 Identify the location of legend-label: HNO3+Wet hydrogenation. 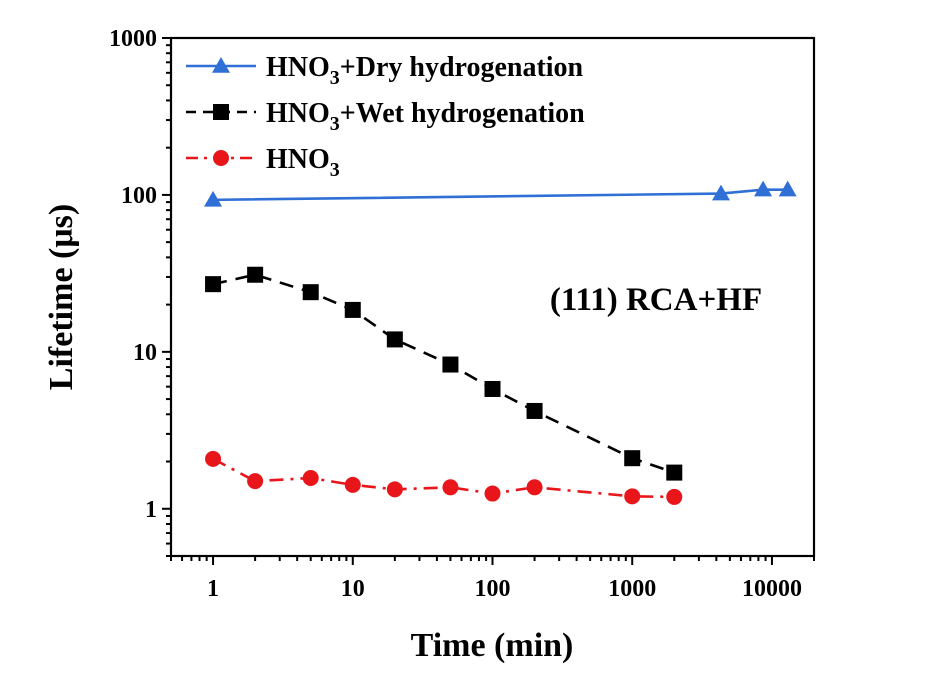
(425, 116).